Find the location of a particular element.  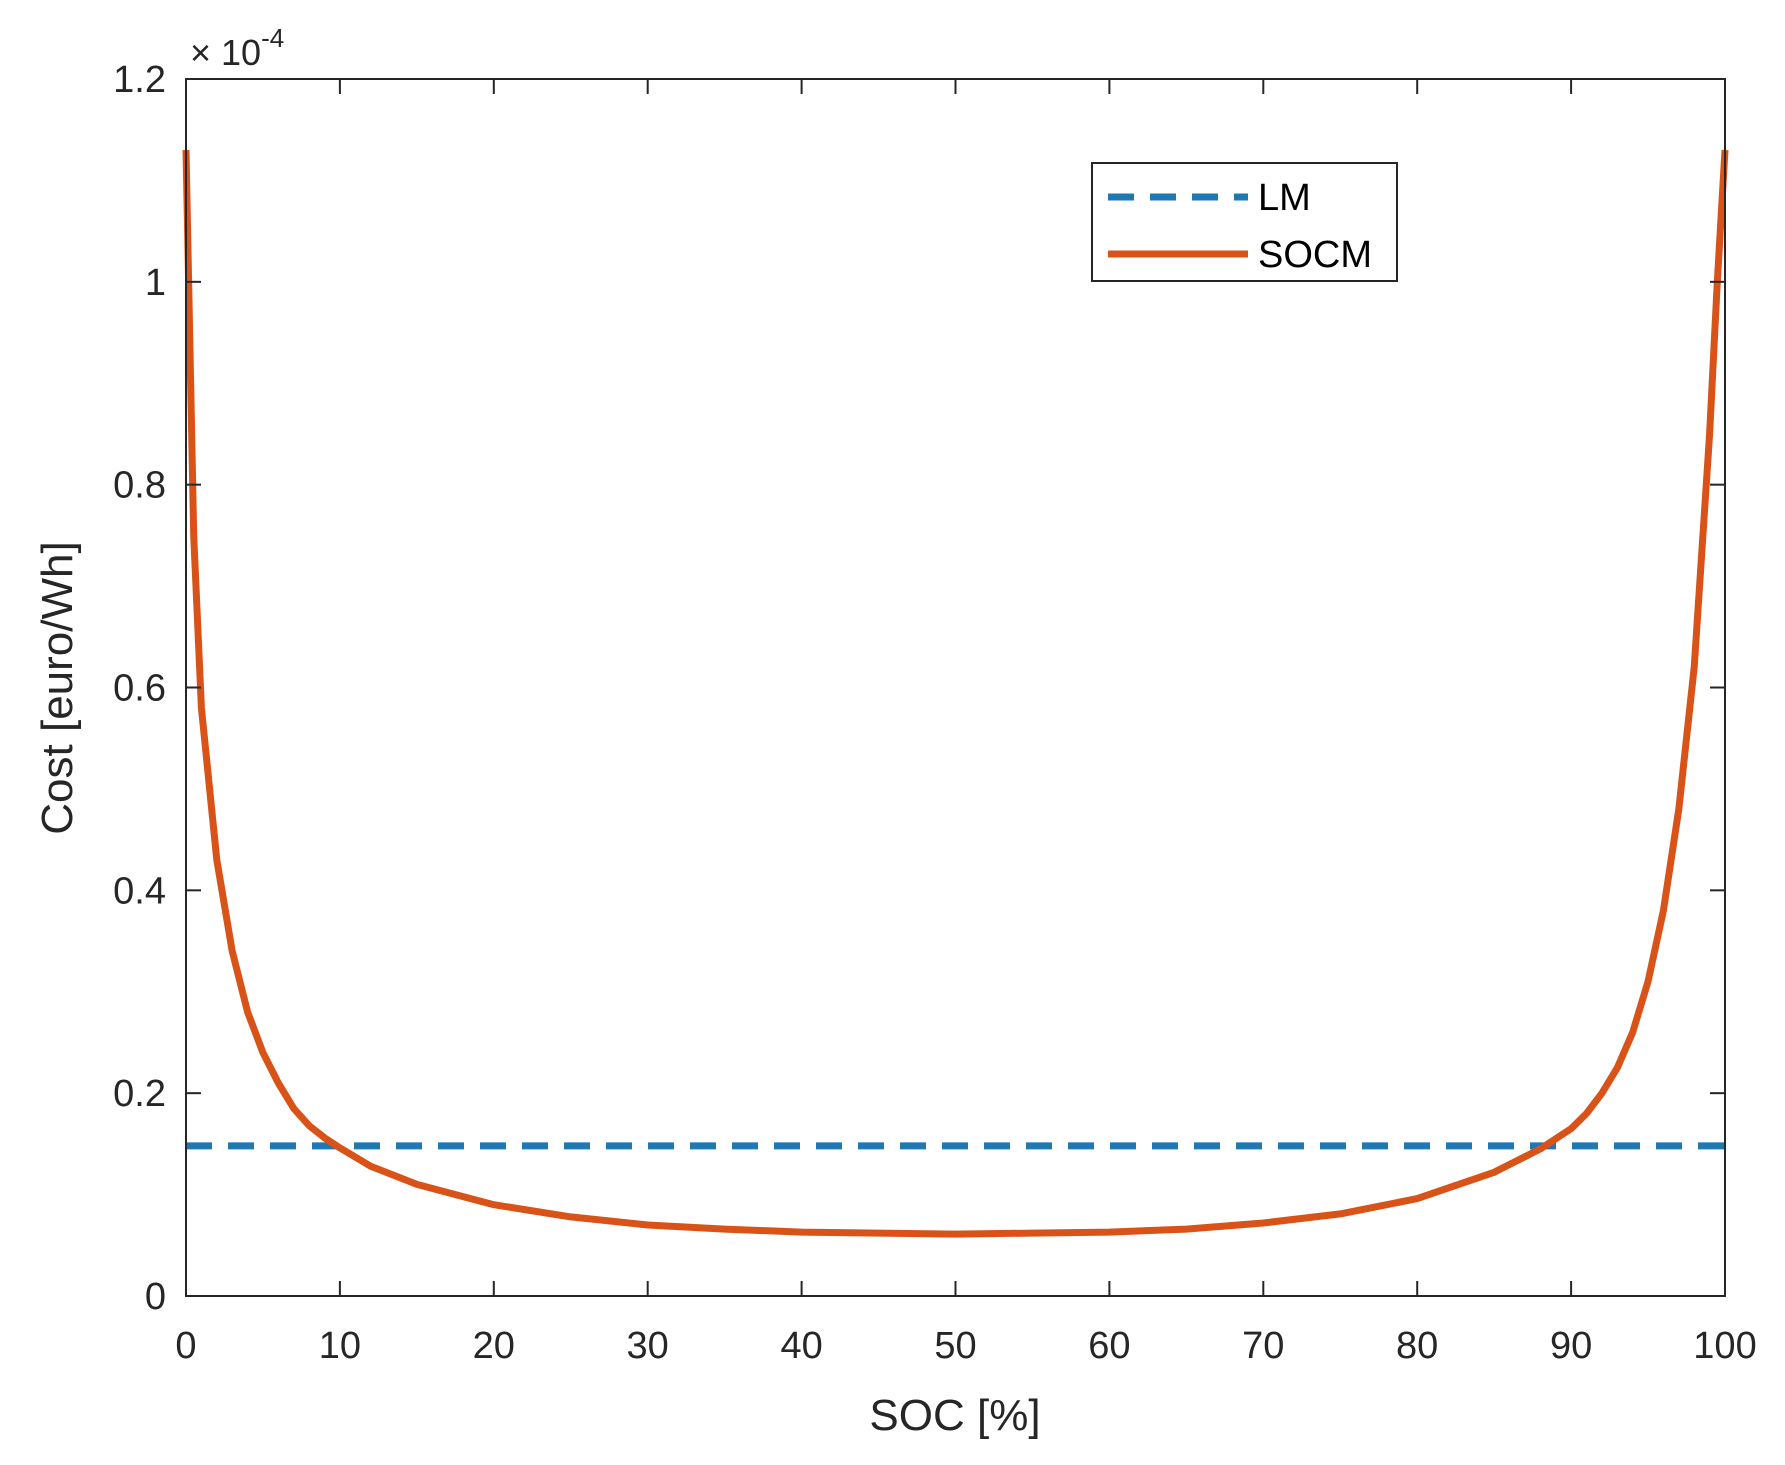

y-tick-label: 0.2 is located at coordinates (139, 1094).